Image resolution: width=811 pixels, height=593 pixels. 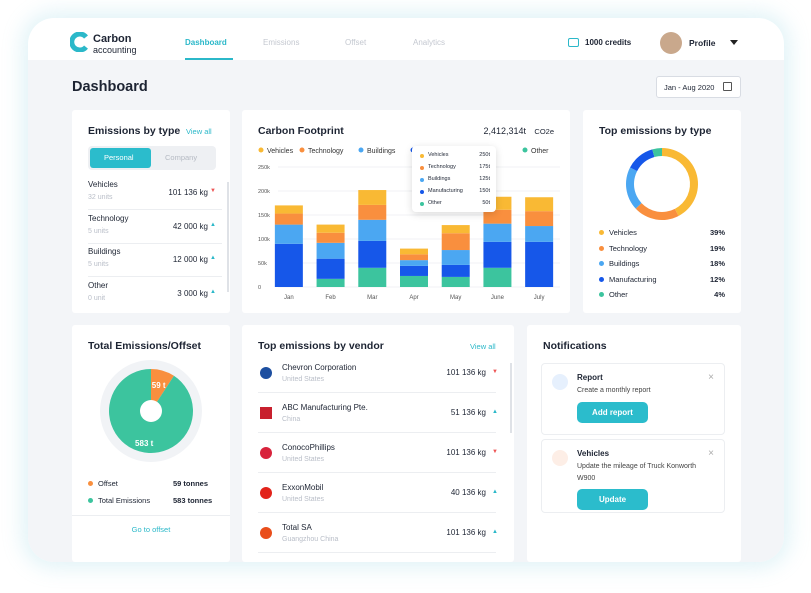 What do you see at coordinates (108, 483) in the screenshot?
I see `legend-label: Offset` at bounding box center [108, 483].